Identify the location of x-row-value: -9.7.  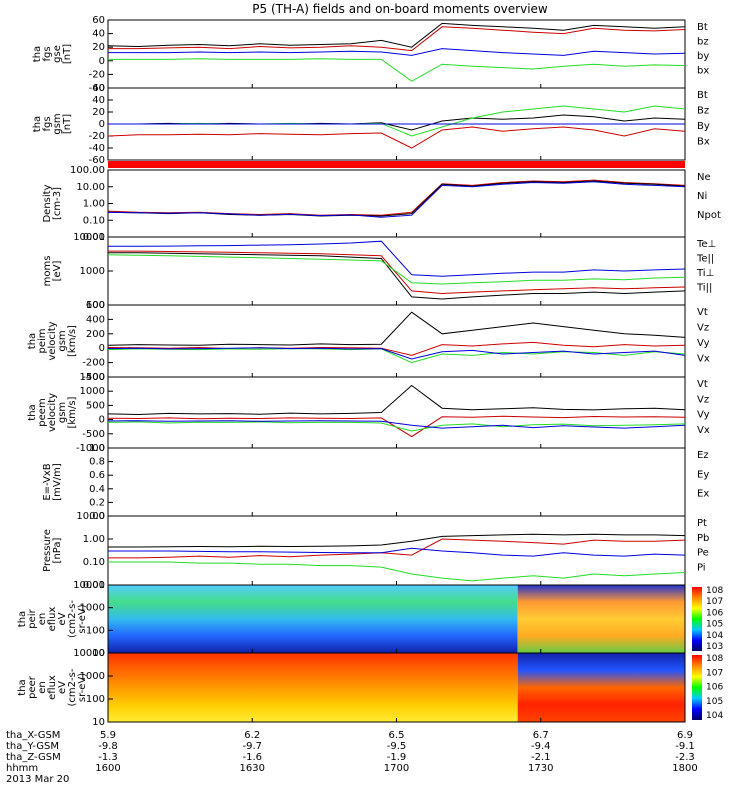
(252, 746).